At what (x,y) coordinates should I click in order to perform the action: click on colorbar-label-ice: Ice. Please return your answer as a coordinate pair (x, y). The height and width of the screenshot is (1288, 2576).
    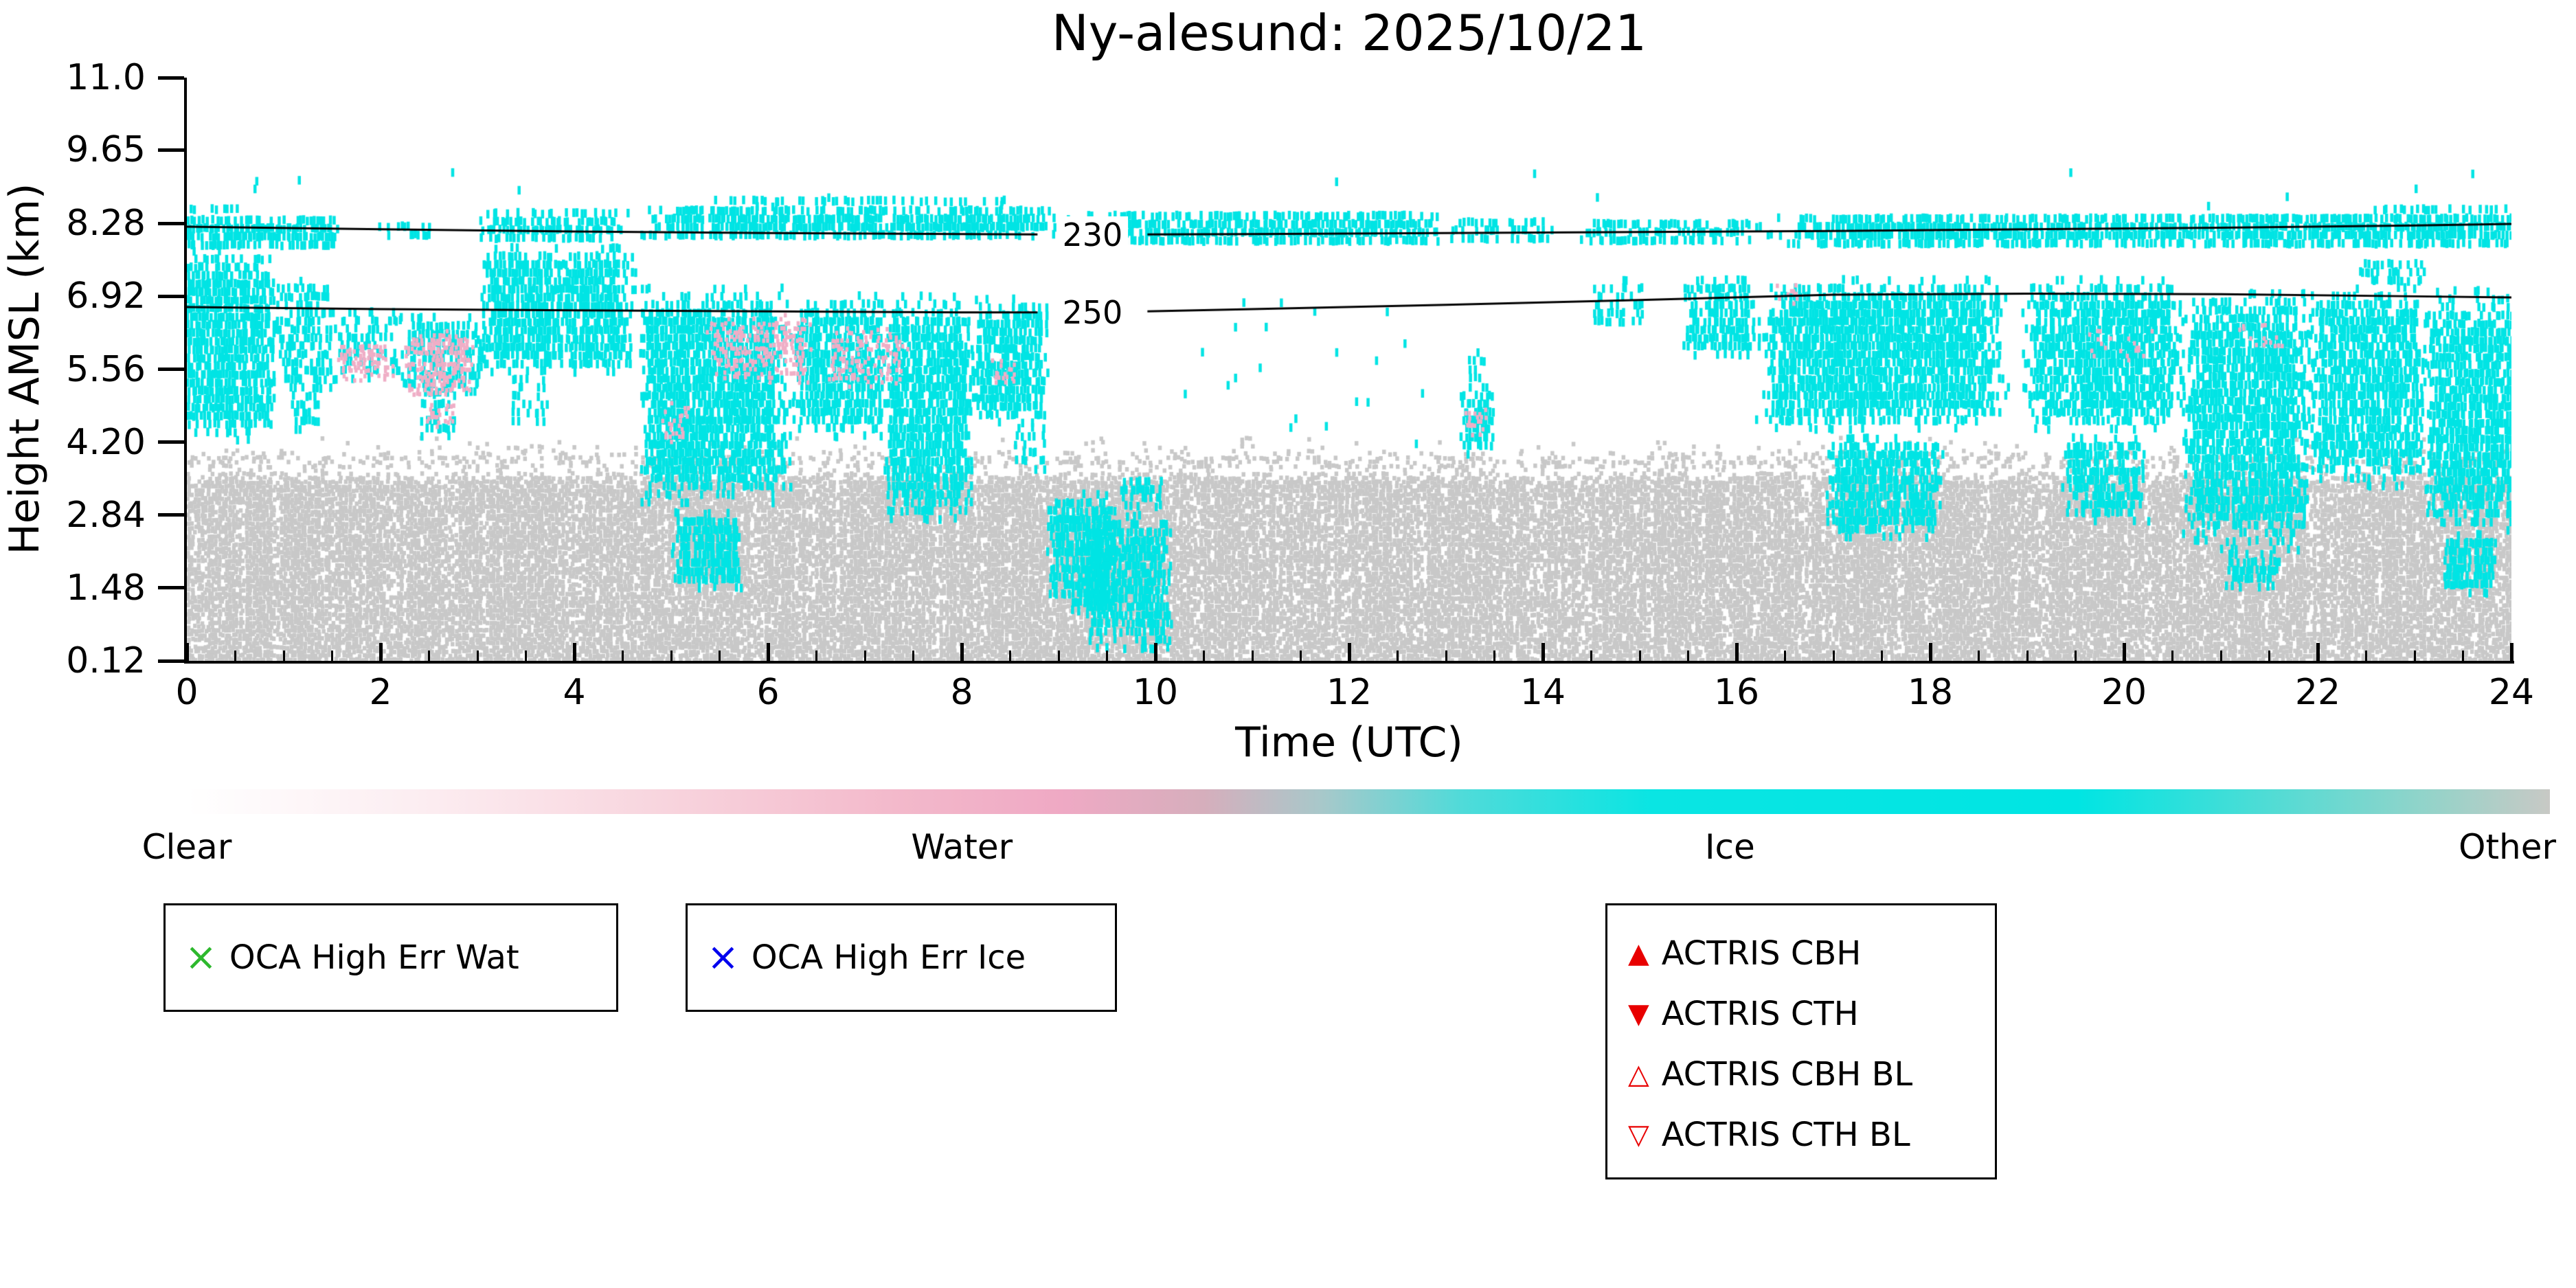
    Looking at the image, I should click on (1729, 847).